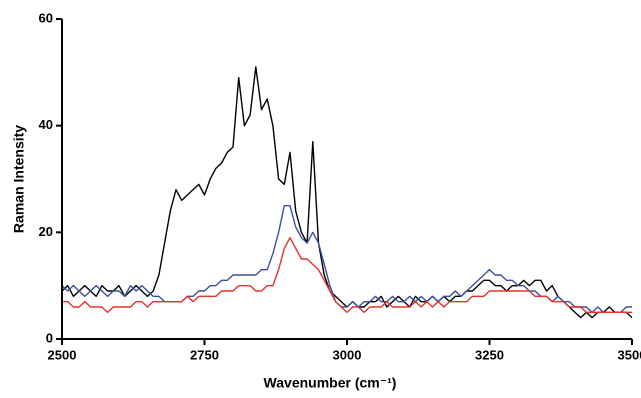 This screenshot has height=398, width=641. Describe the element at coordinates (330, 383) in the screenshot. I see `x-axis-title: Wavenumber (cm⁻¹)` at that location.